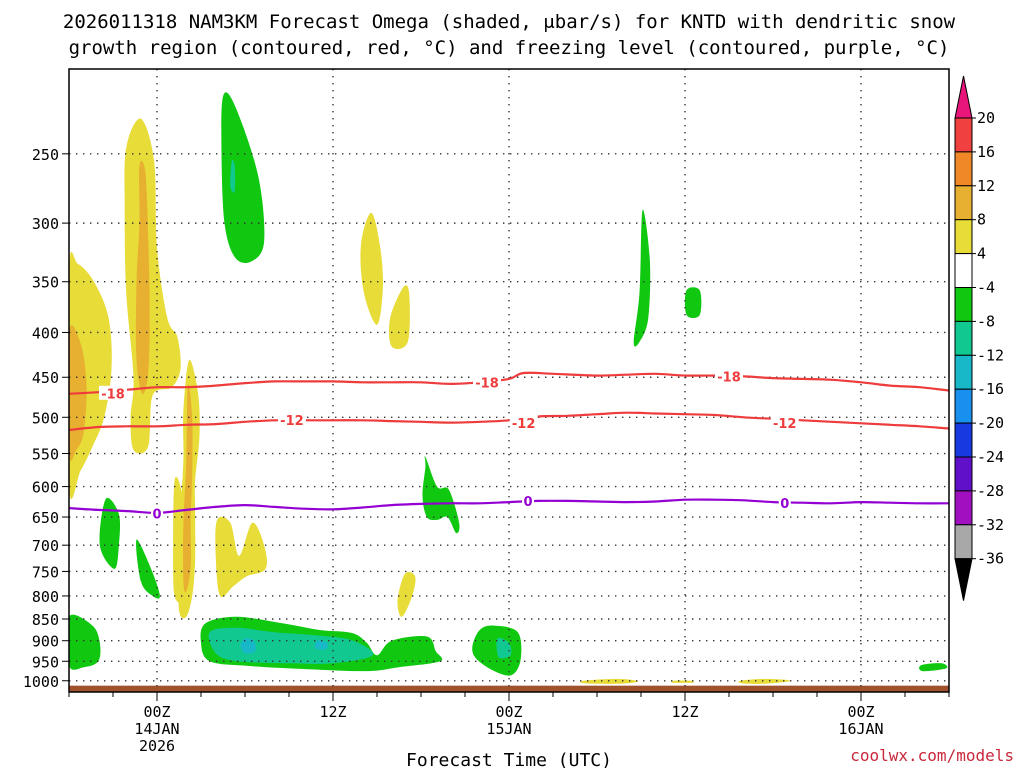 The height and width of the screenshot is (768, 1024). Describe the element at coordinates (986, 118) in the screenshot. I see `colorbar-label-0: 20` at that location.